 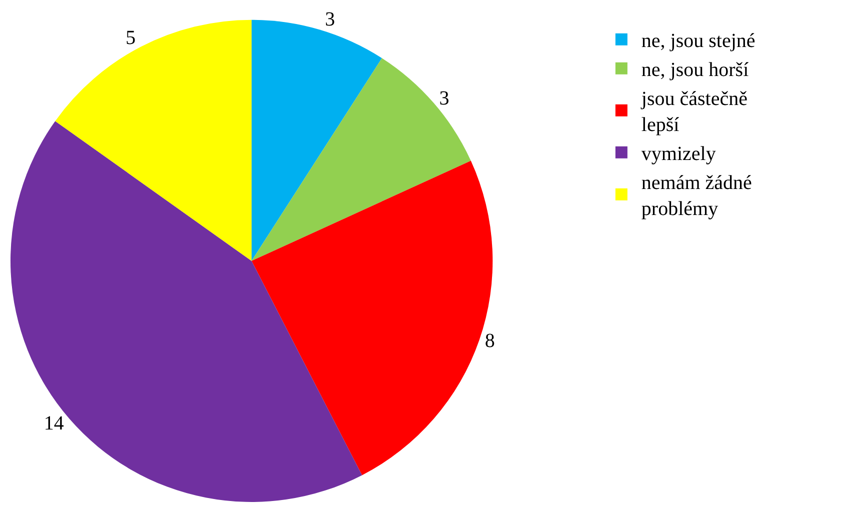 I want to click on data-label: 5, so click(x=131, y=37).